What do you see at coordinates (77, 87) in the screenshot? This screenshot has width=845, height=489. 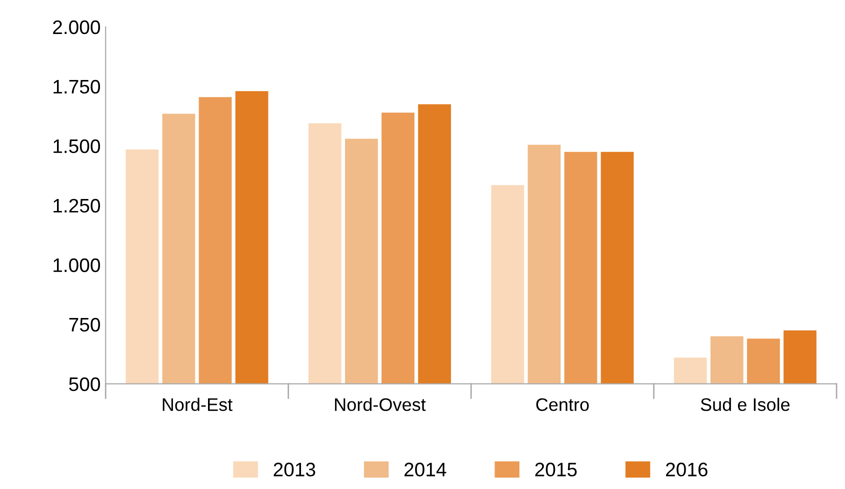 I see `y-tick-label: 1.750` at bounding box center [77, 87].